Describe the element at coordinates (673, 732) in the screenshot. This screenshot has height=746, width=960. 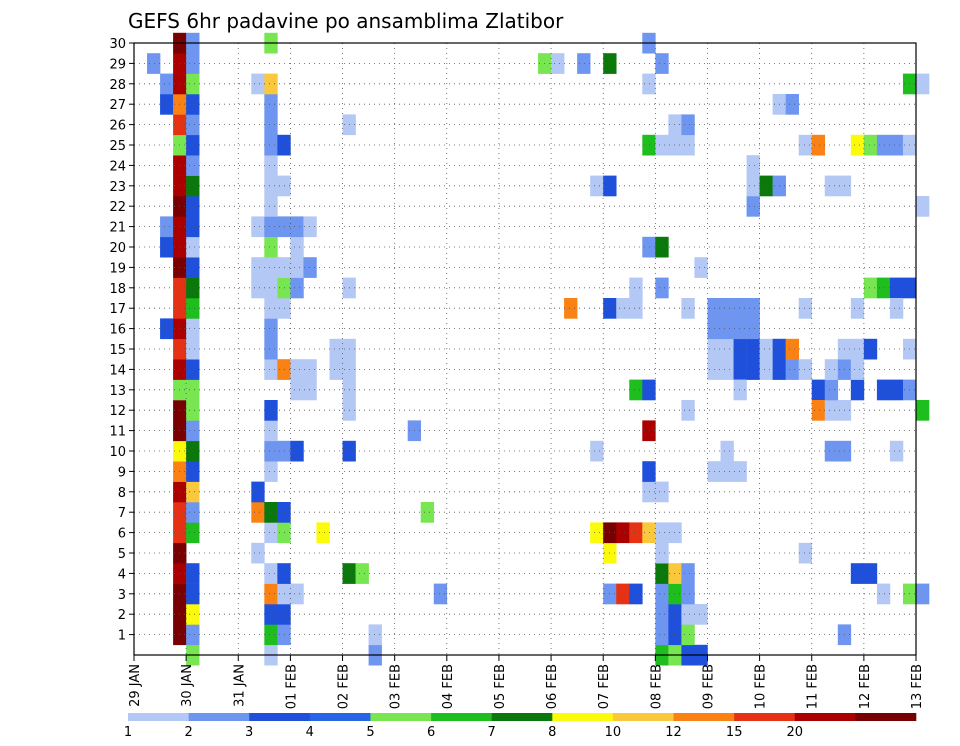
I see `colorbar-label: 12` at that location.